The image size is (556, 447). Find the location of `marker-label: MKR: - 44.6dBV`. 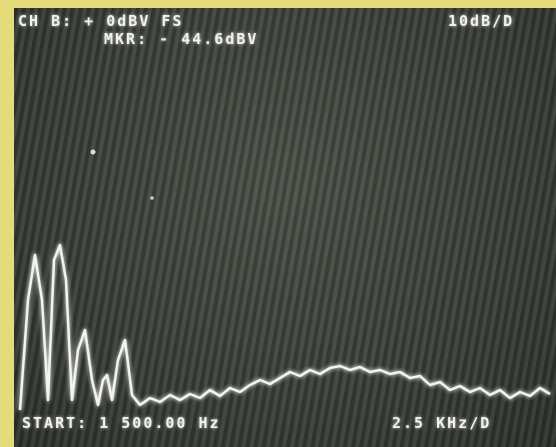

marker-label: MKR: - 44.6dBV is located at coordinates (181, 39).